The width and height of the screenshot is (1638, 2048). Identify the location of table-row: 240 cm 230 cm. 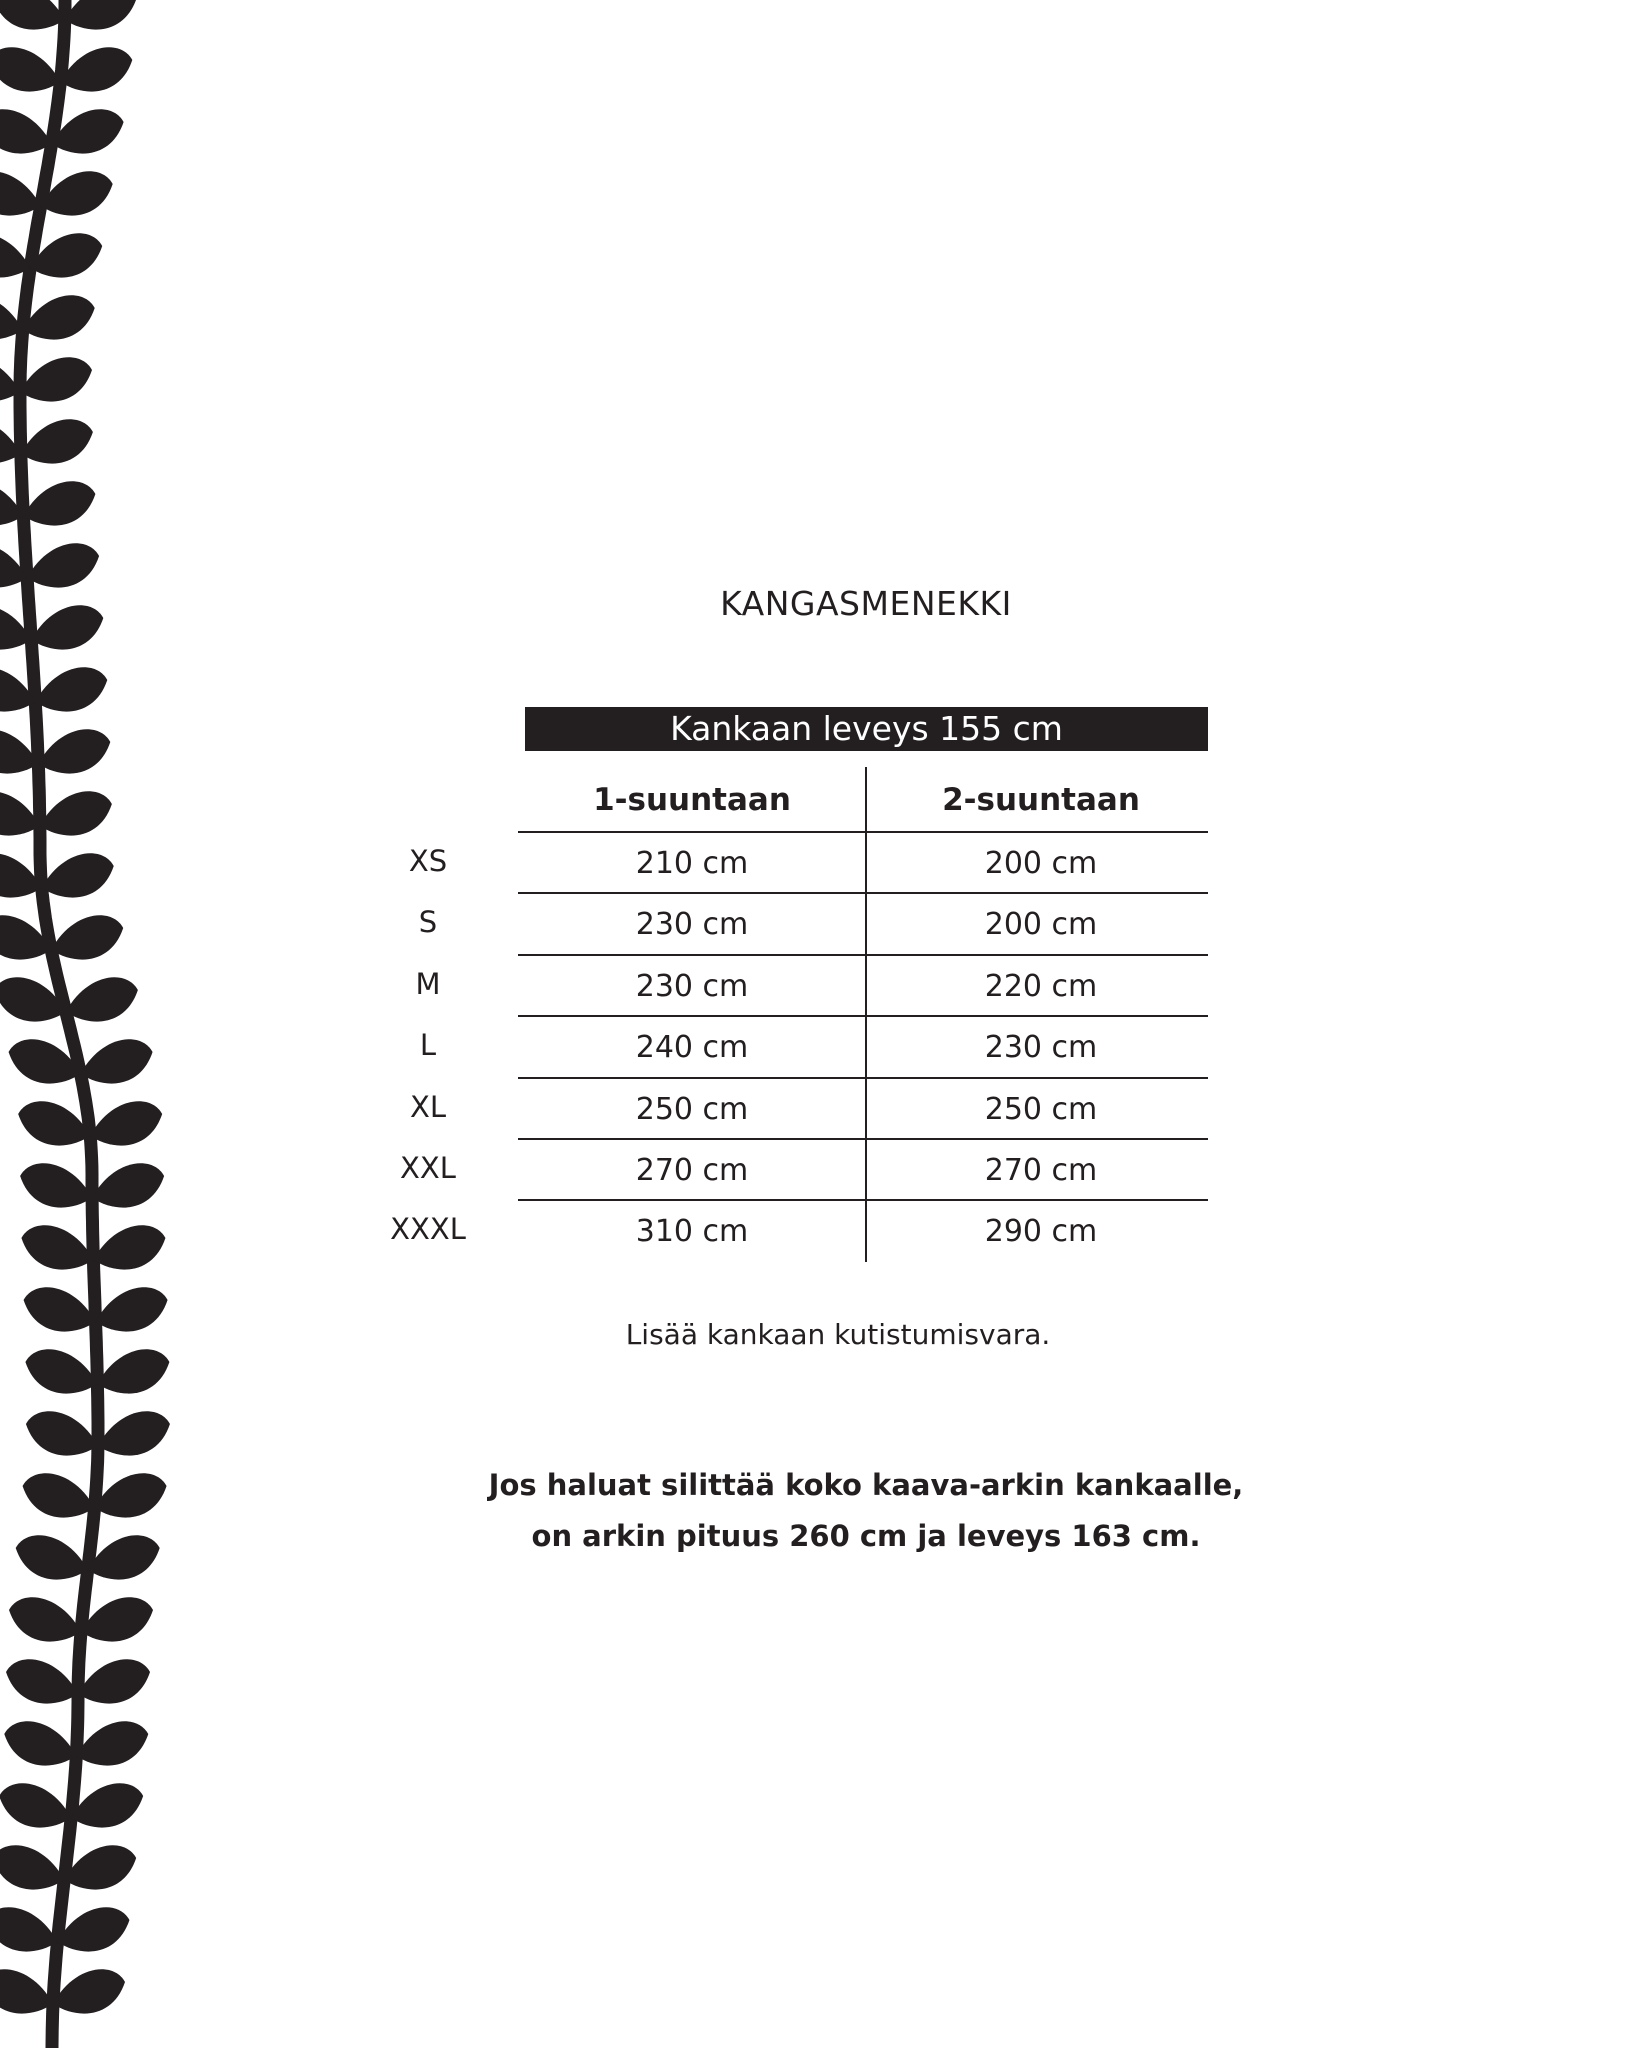
(863, 1046).